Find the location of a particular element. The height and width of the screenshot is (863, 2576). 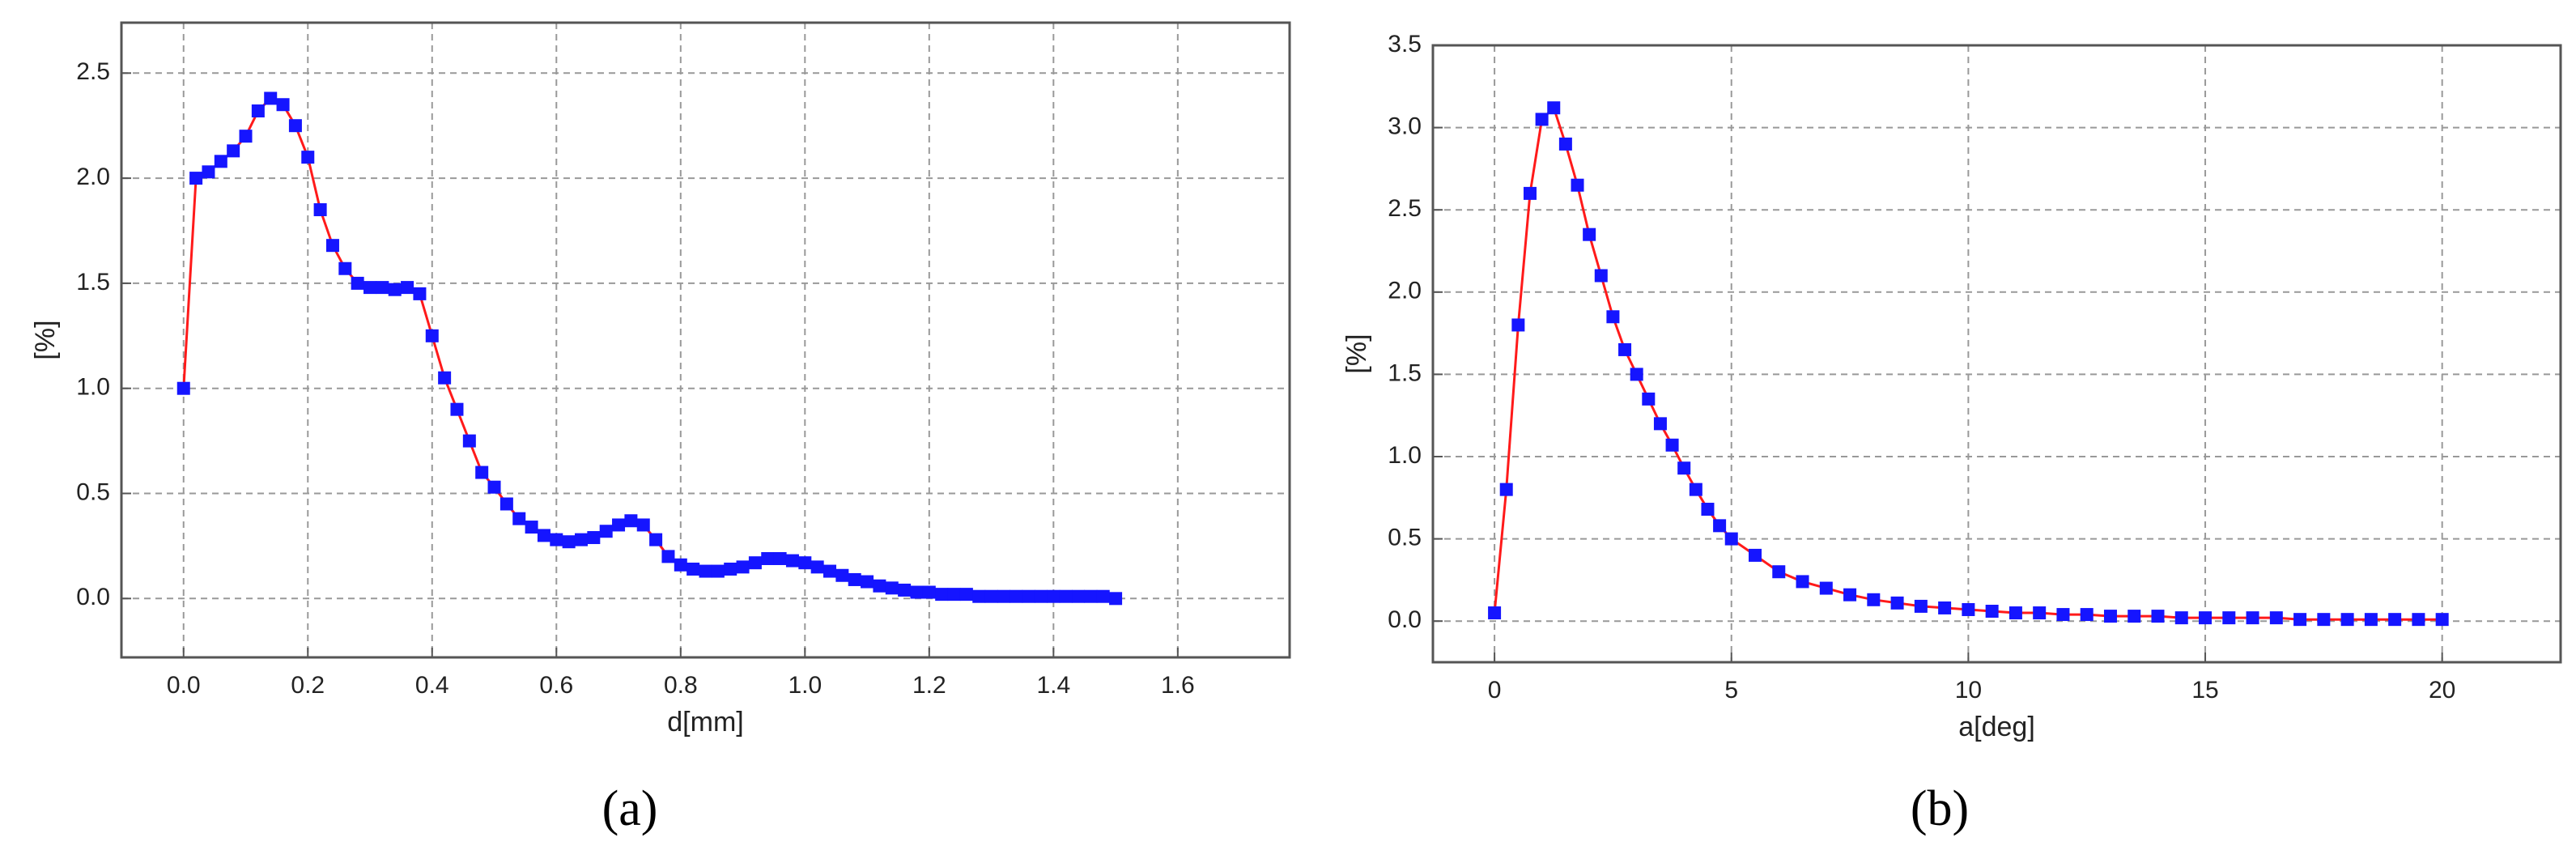

x-tick-label: 1.0 is located at coordinates (805, 686).